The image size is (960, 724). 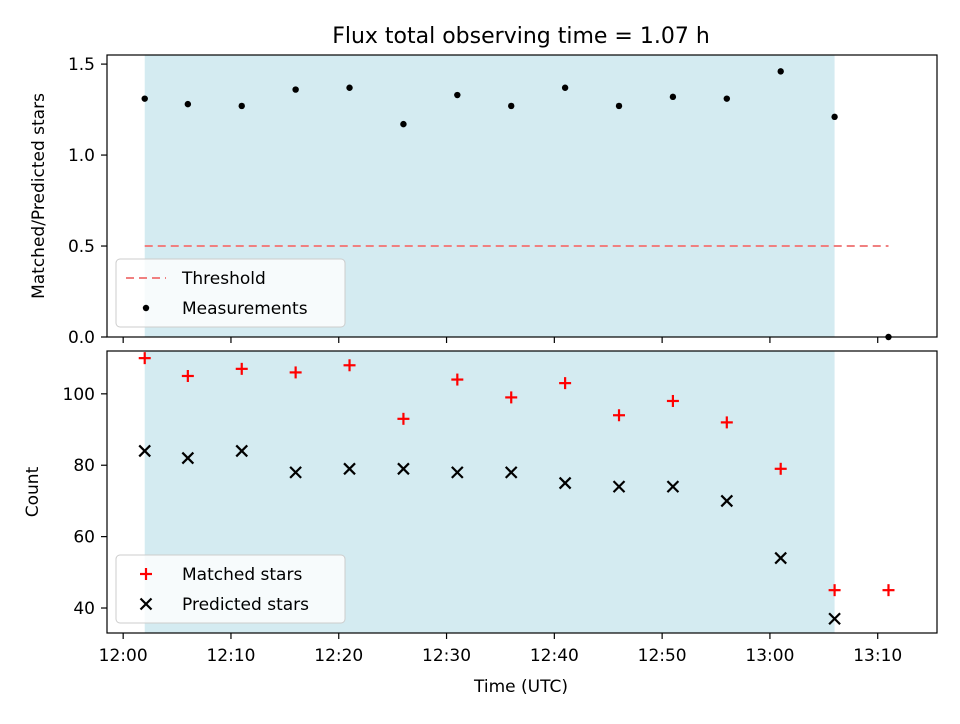 I want to click on y-tick-label: 1.5, so click(x=81, y=65).